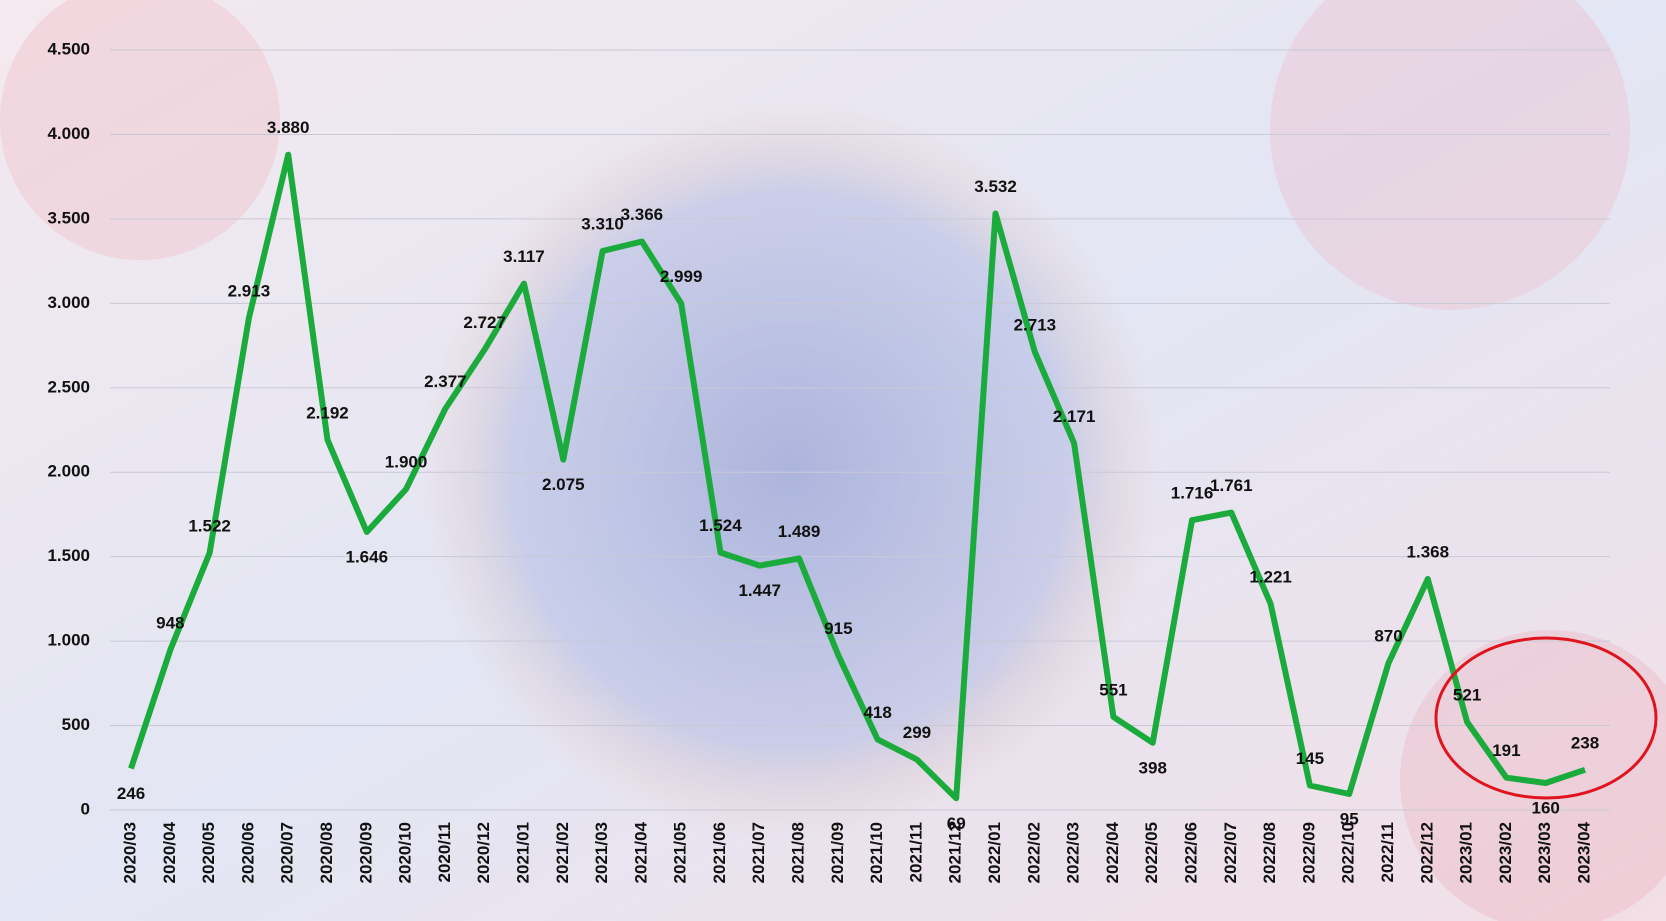 The image size is (1666, 921). I want to click on value-label: 1.522, so click(209, 525).